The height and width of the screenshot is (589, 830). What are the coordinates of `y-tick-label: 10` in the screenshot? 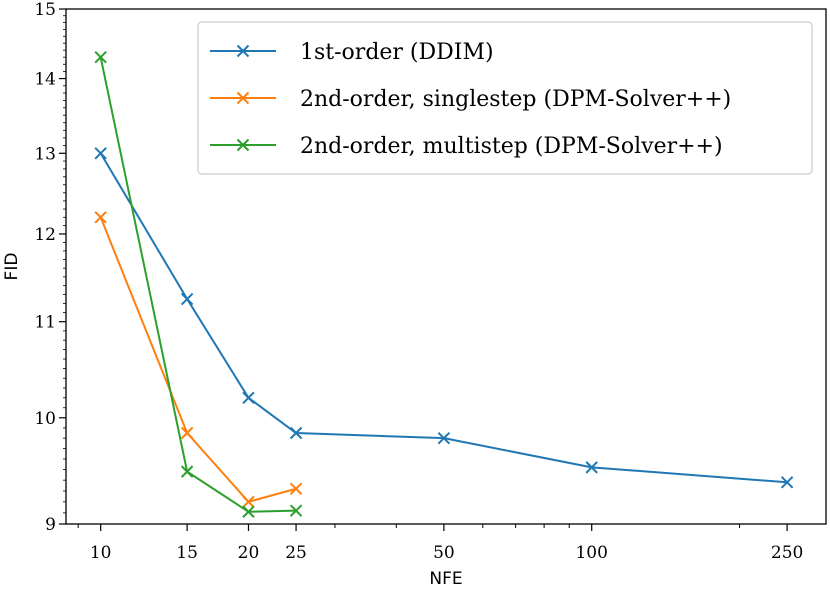 It's located at (45, 419).